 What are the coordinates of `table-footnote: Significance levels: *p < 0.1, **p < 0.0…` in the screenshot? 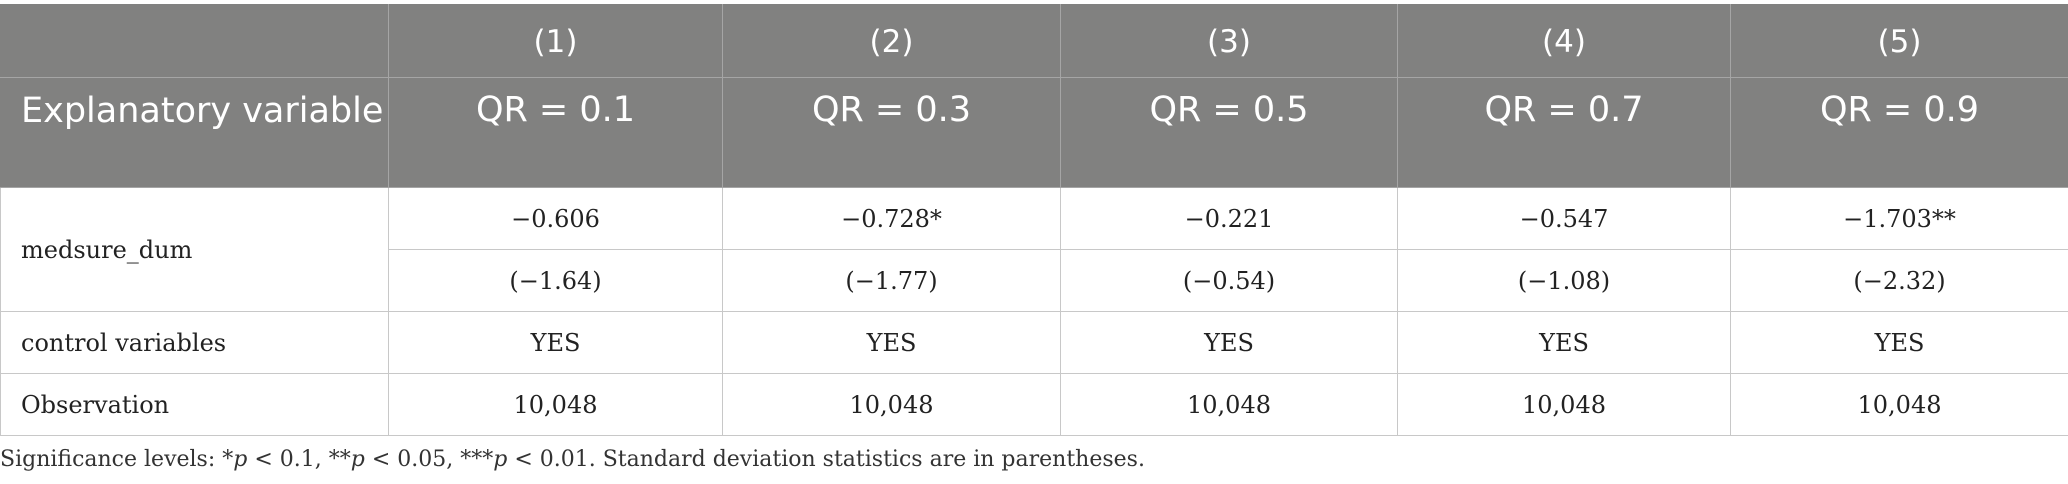 It's located at (572, 459).